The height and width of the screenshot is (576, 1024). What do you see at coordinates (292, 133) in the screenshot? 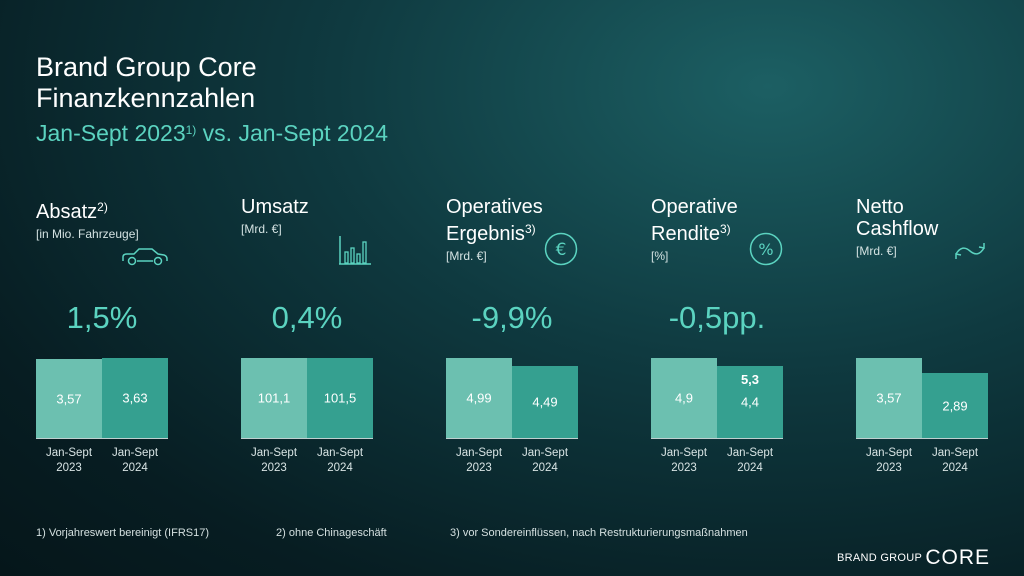
I see `subtitle-period-2024: vs. Jan-Sept 2024` at bounding box center [292, 133].